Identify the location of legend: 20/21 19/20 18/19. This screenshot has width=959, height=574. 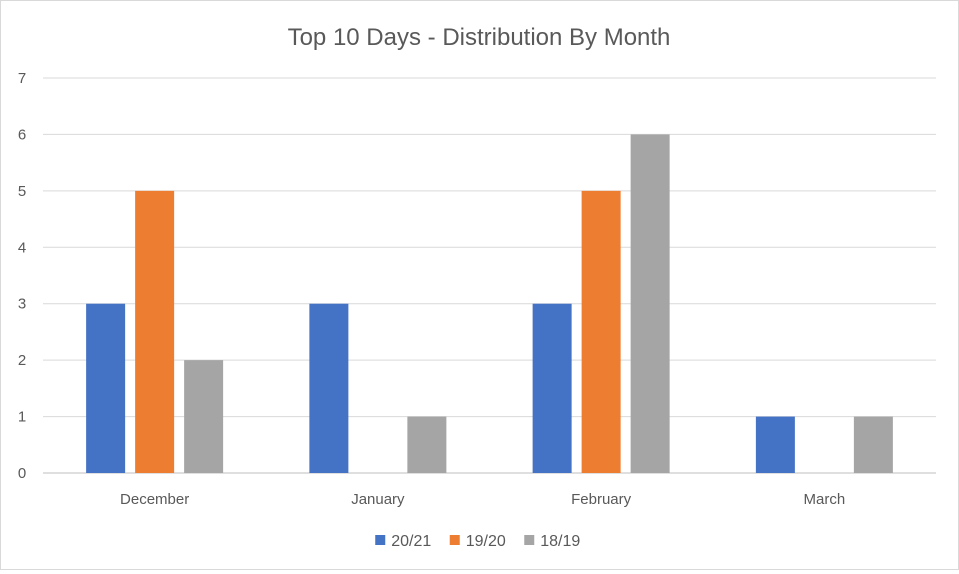
(477, 541).